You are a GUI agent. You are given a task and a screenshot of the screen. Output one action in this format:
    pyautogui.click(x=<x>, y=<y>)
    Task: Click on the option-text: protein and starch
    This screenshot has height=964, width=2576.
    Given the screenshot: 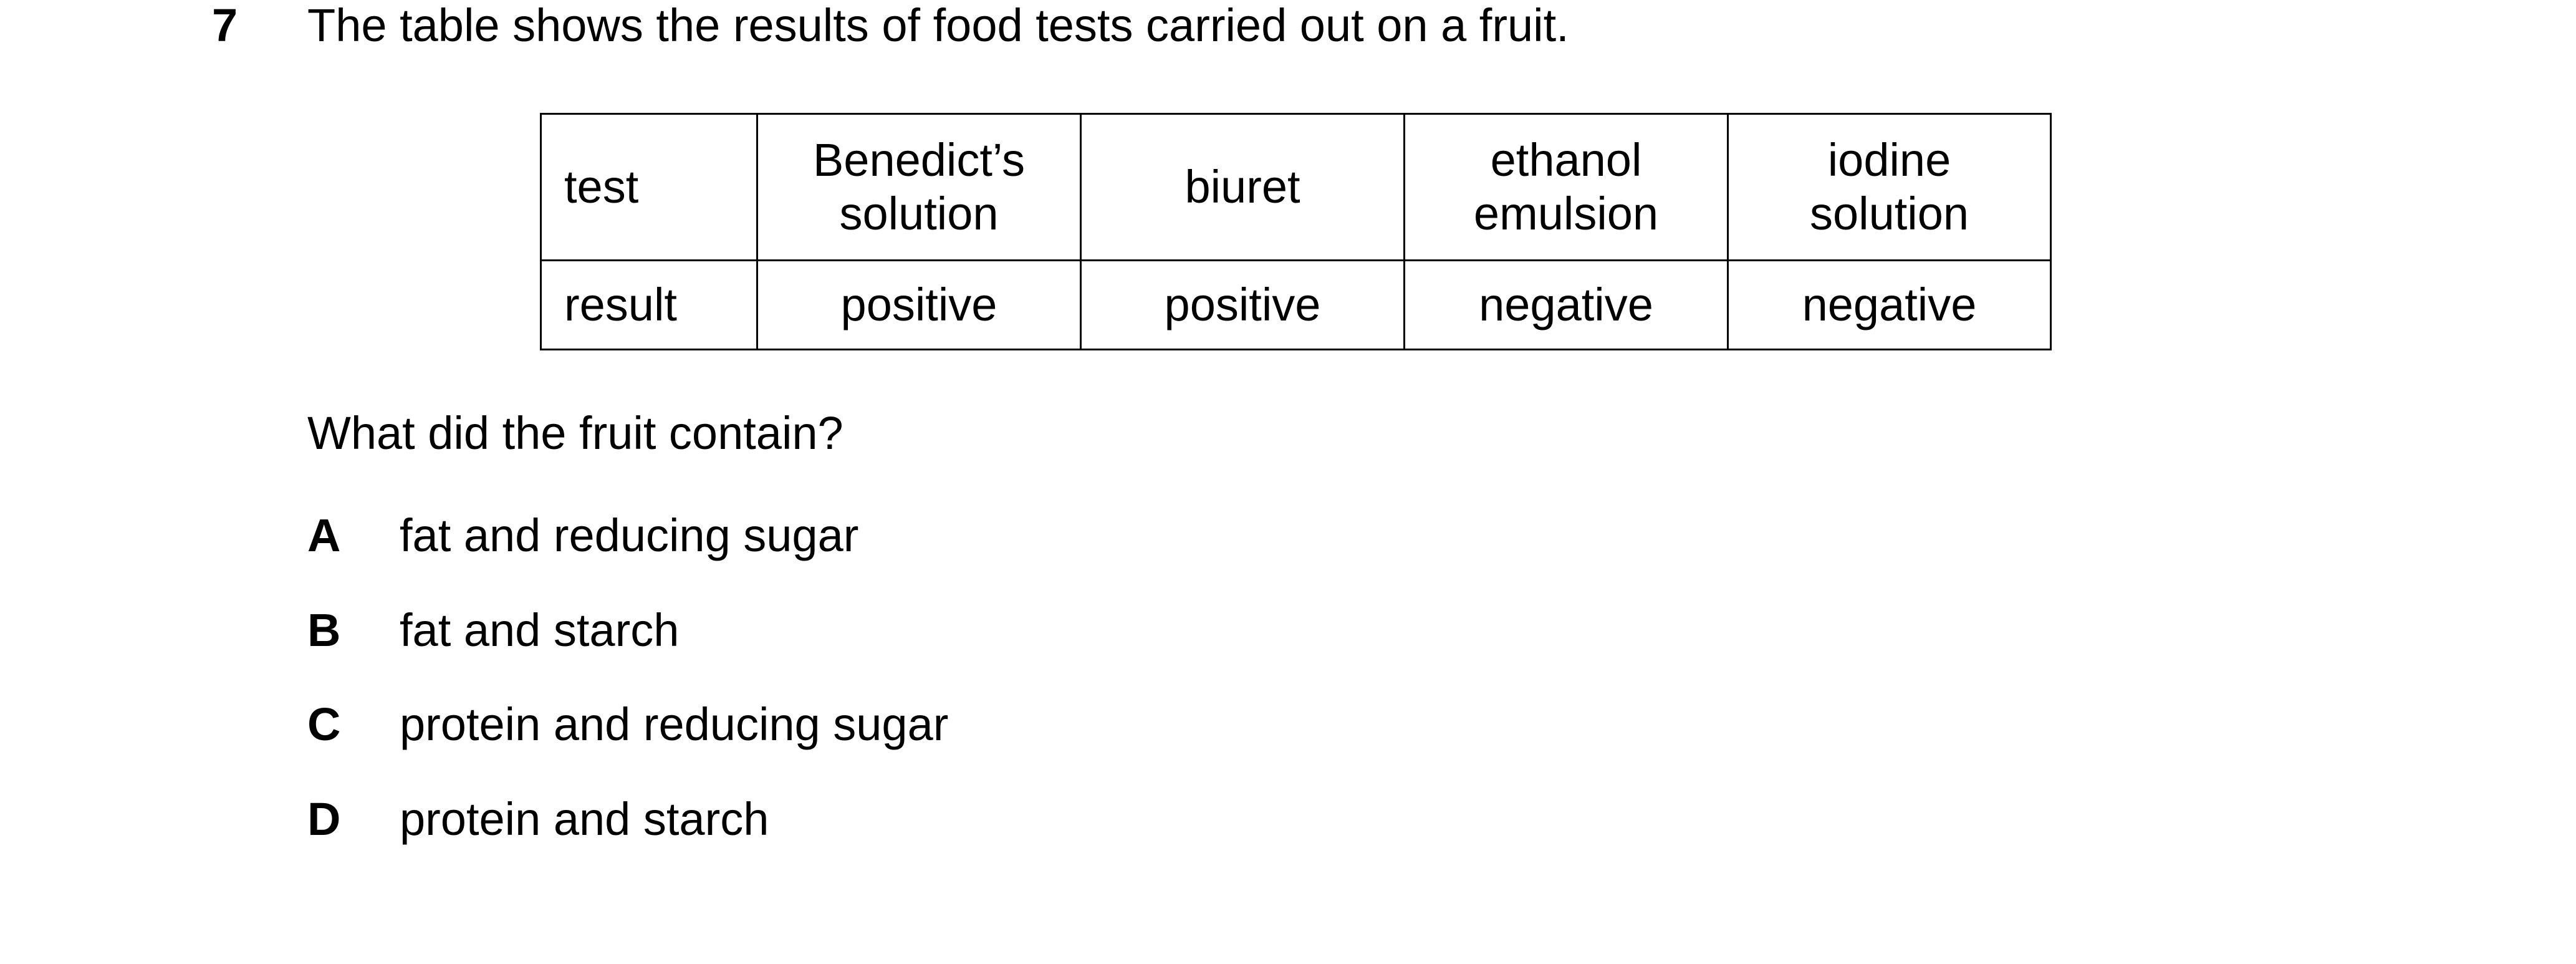 What is the action you would take?
    pyautogui.click(x=584, y=819)
    